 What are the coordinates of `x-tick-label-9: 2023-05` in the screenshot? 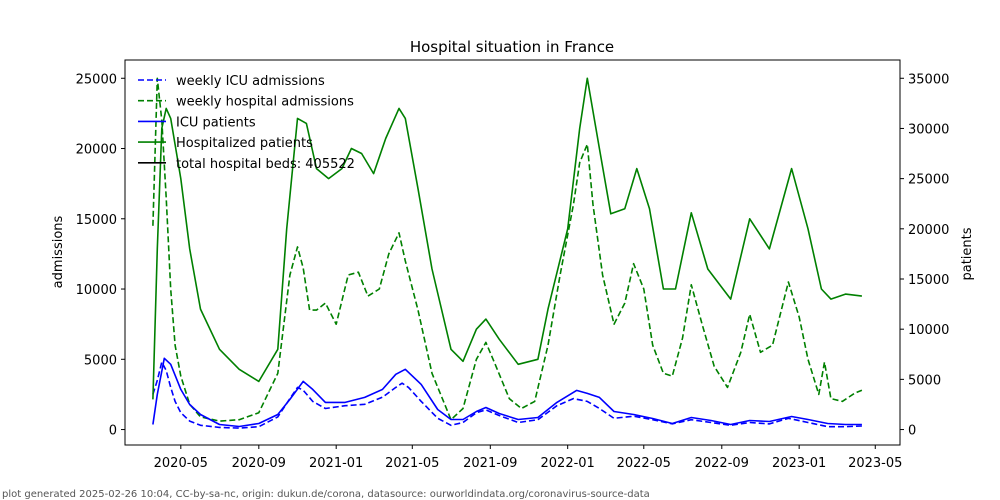 It's located at (875, 463).